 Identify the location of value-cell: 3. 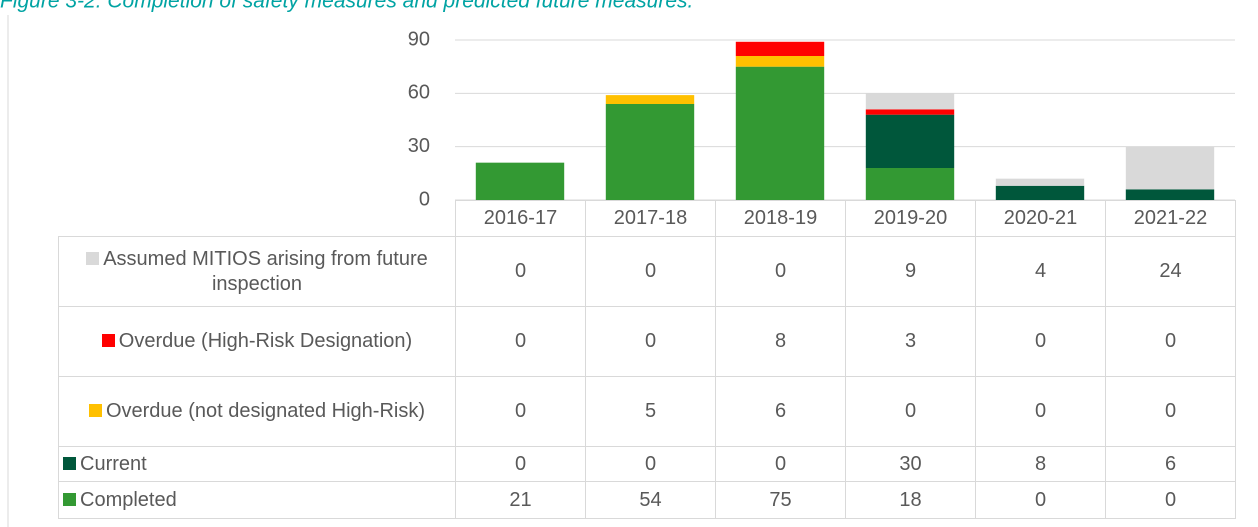
(910, 341).